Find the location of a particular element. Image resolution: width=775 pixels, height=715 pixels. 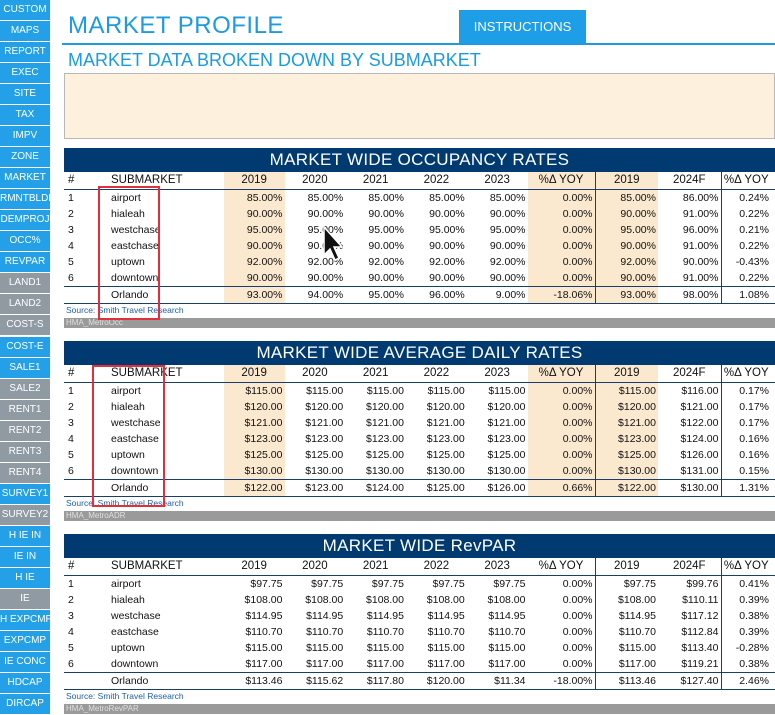

table-cell: 0.39% is located at coordinates (747, 631).